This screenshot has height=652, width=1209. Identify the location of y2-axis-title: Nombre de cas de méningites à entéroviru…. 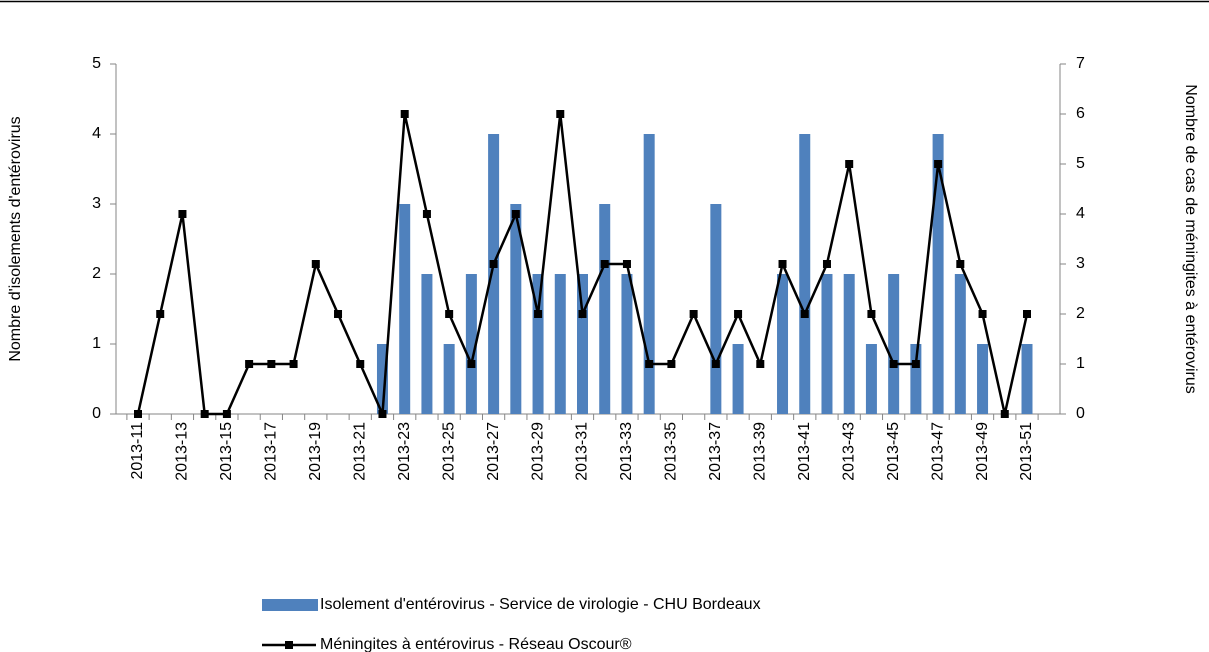
(1190, 239).